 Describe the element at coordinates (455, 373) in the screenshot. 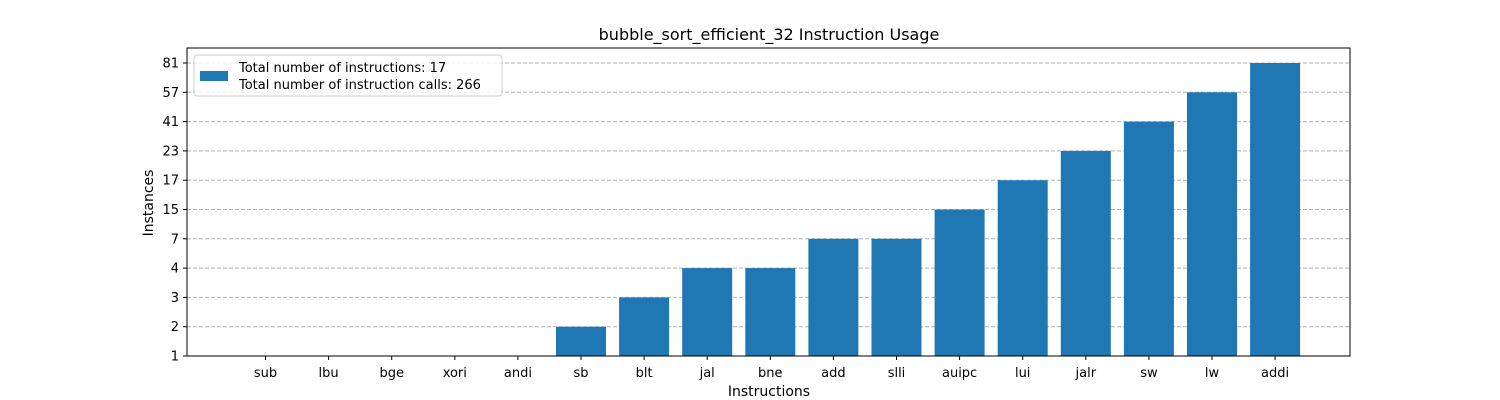

I see `x-tick-label: xori` at that location.